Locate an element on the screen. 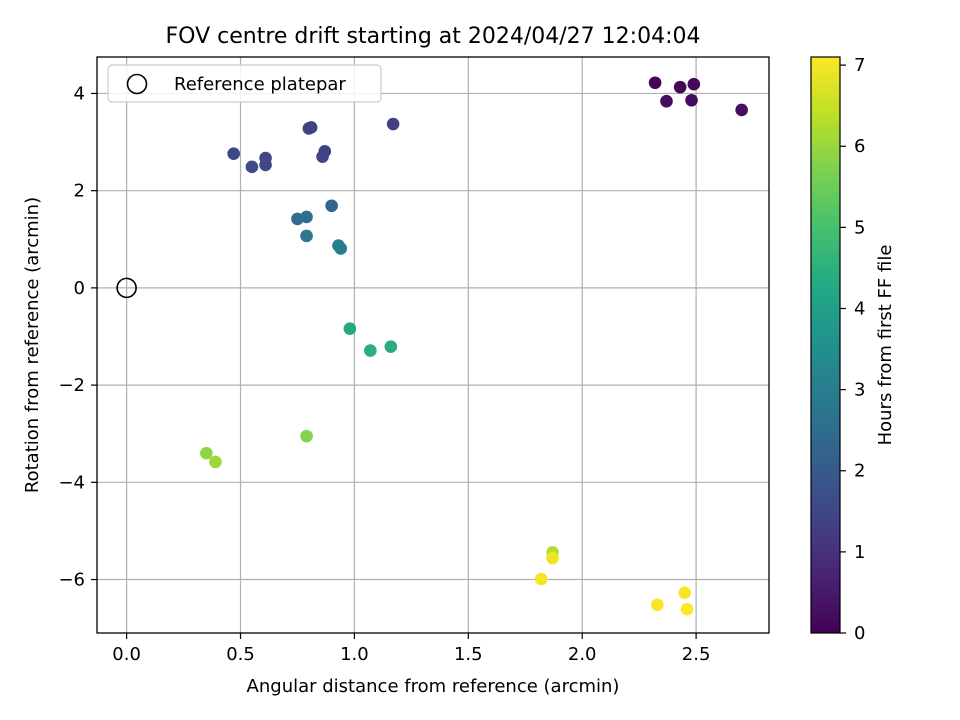 Image resolution: width=960 pixels, height=720 pixels. colorbar-tick-label: 5 is located at coordinates (859, 227).